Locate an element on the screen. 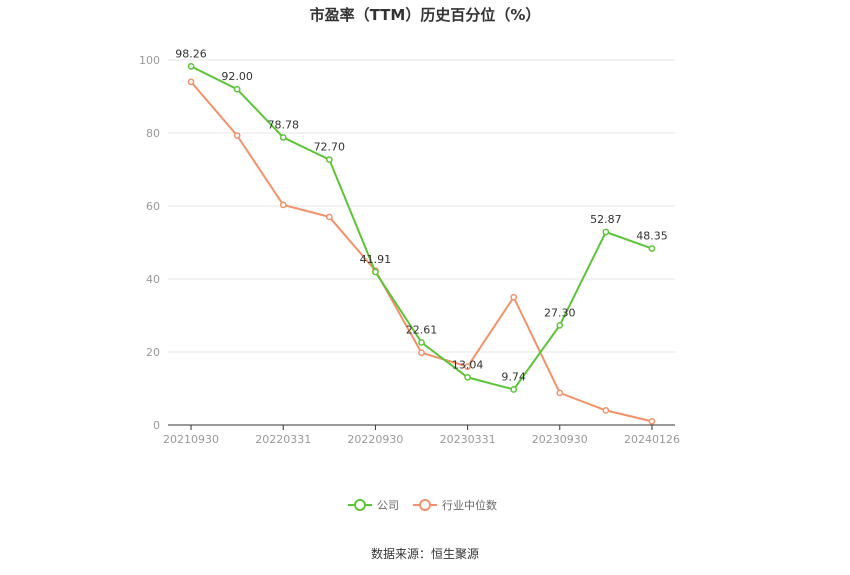  x-tick-label: 20220930 is located at coordinates (375, 439).